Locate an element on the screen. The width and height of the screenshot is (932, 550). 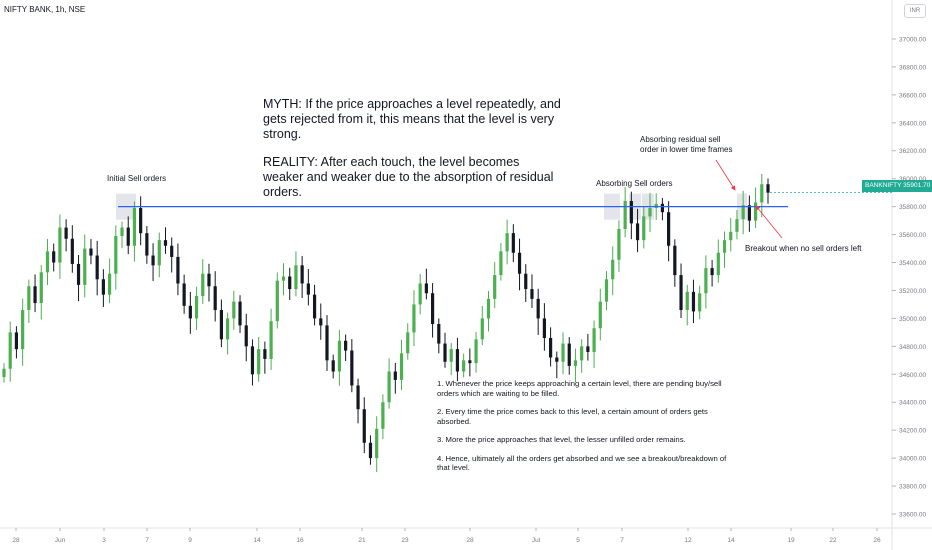
x-tick-label: 12 is located at coordinates (688, 540).